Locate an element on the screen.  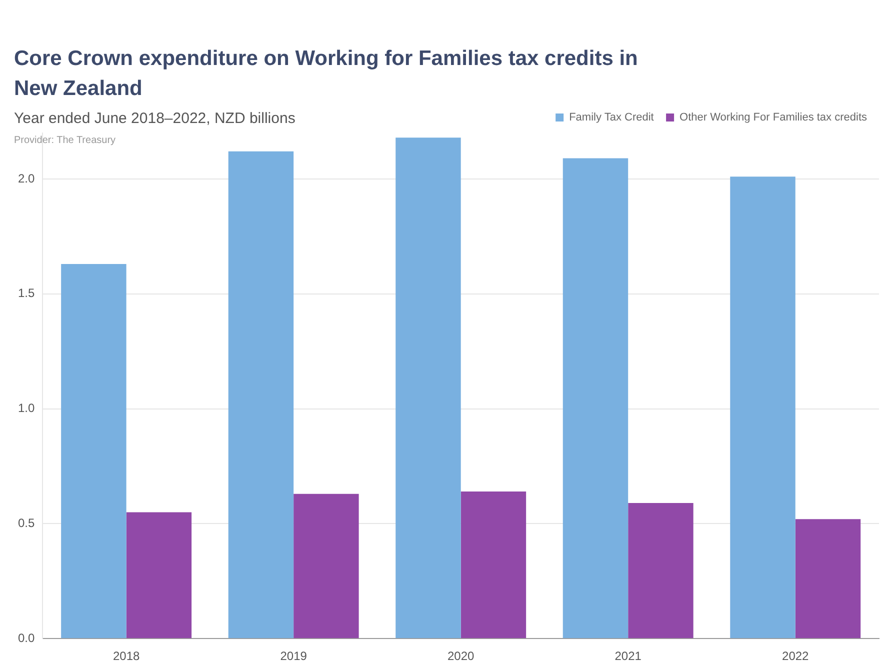
y-tick-label: 0.0 is located at coordinates (26, 637).